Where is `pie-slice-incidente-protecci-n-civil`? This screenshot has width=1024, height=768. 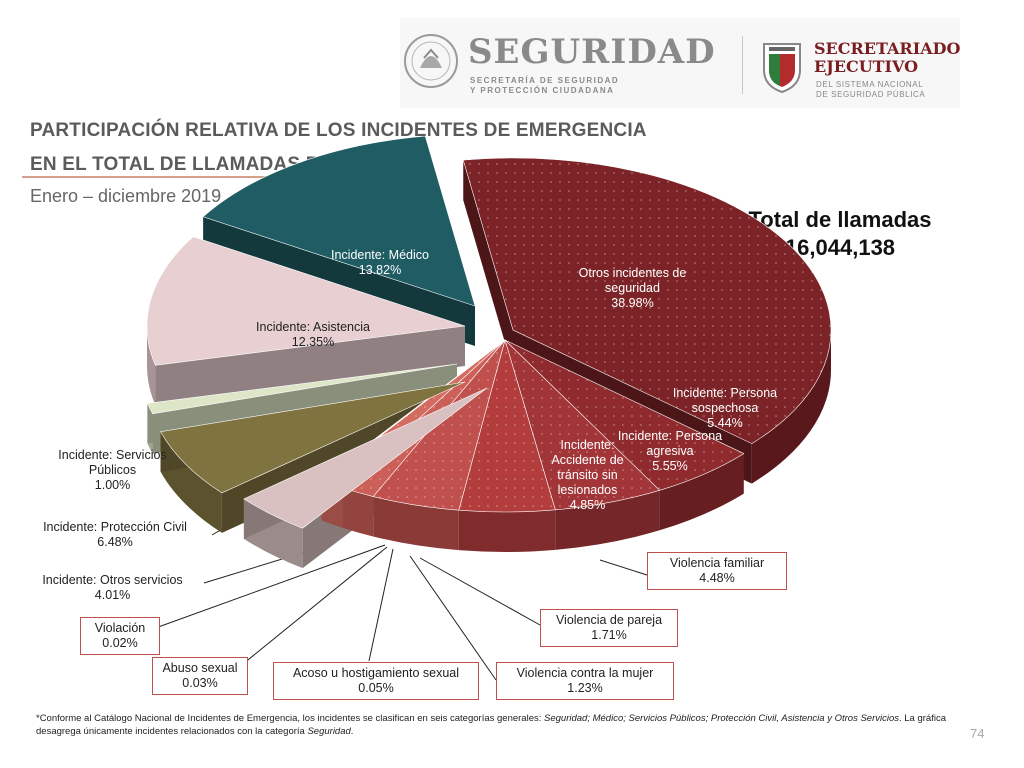
pie-slice-incidente-protecci-n-civil is located at coordinates (313, 437).